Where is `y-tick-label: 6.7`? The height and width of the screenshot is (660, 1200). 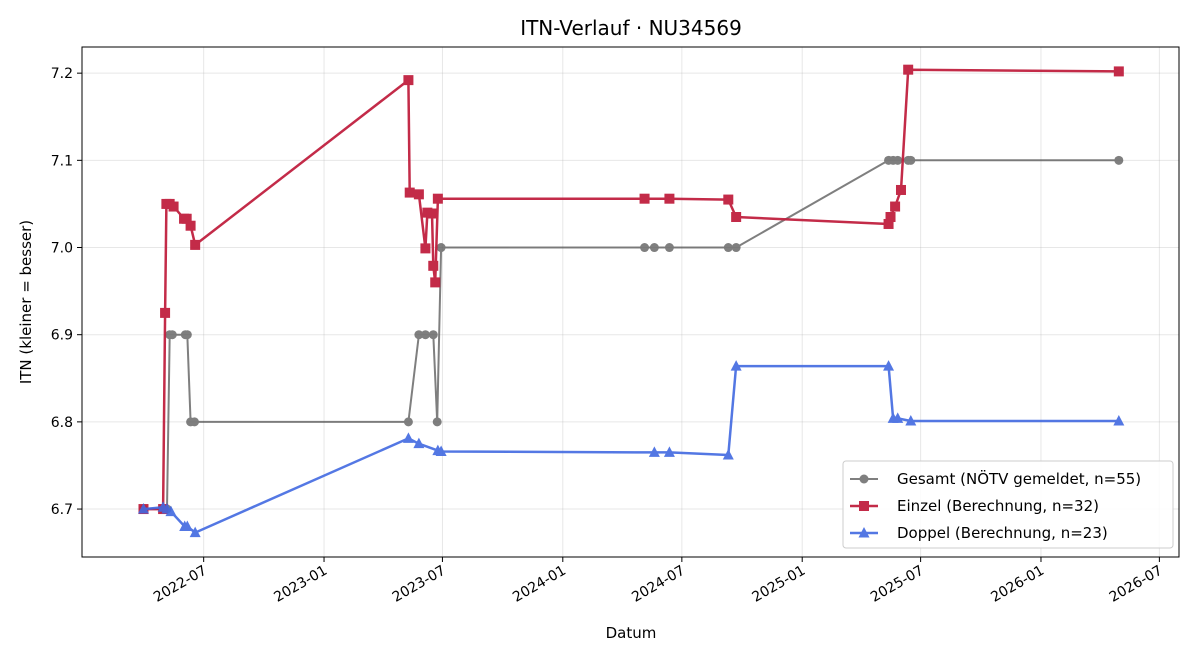 y-tick-label: 6.7 is located at coordinates (62, 510).